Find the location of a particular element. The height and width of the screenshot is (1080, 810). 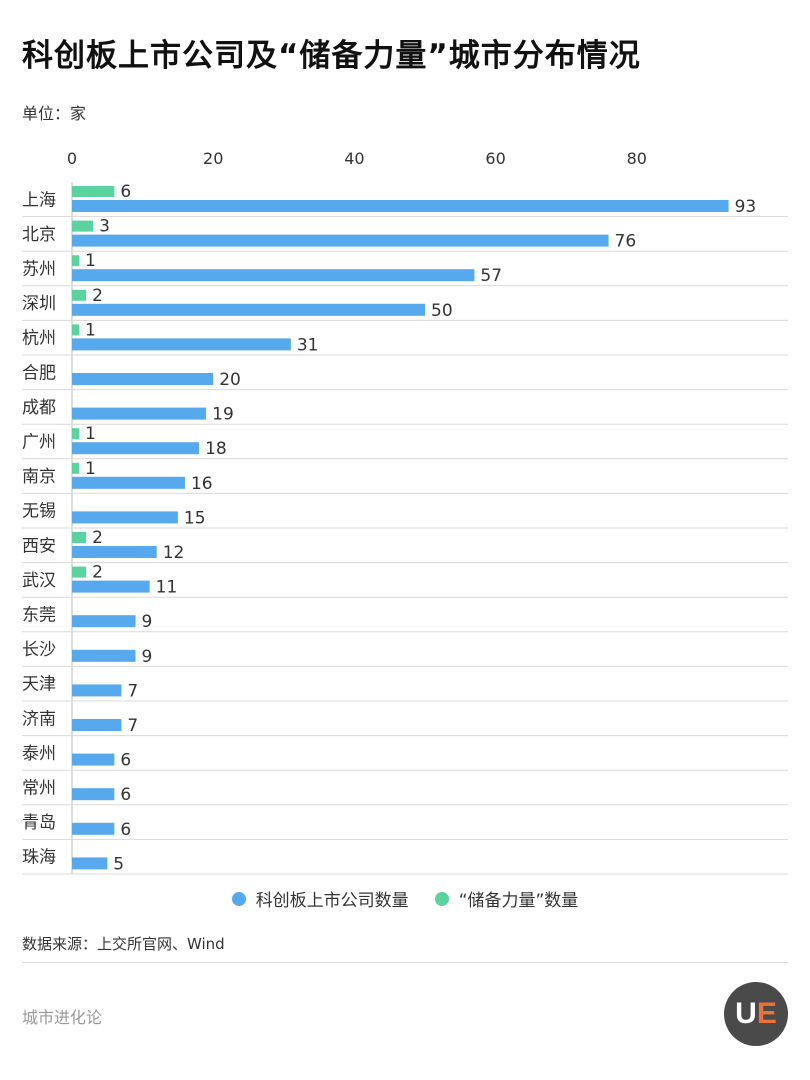

legend: 科创板上市公司数量 “储备力量”数量 is located at coordinates (405, 898).